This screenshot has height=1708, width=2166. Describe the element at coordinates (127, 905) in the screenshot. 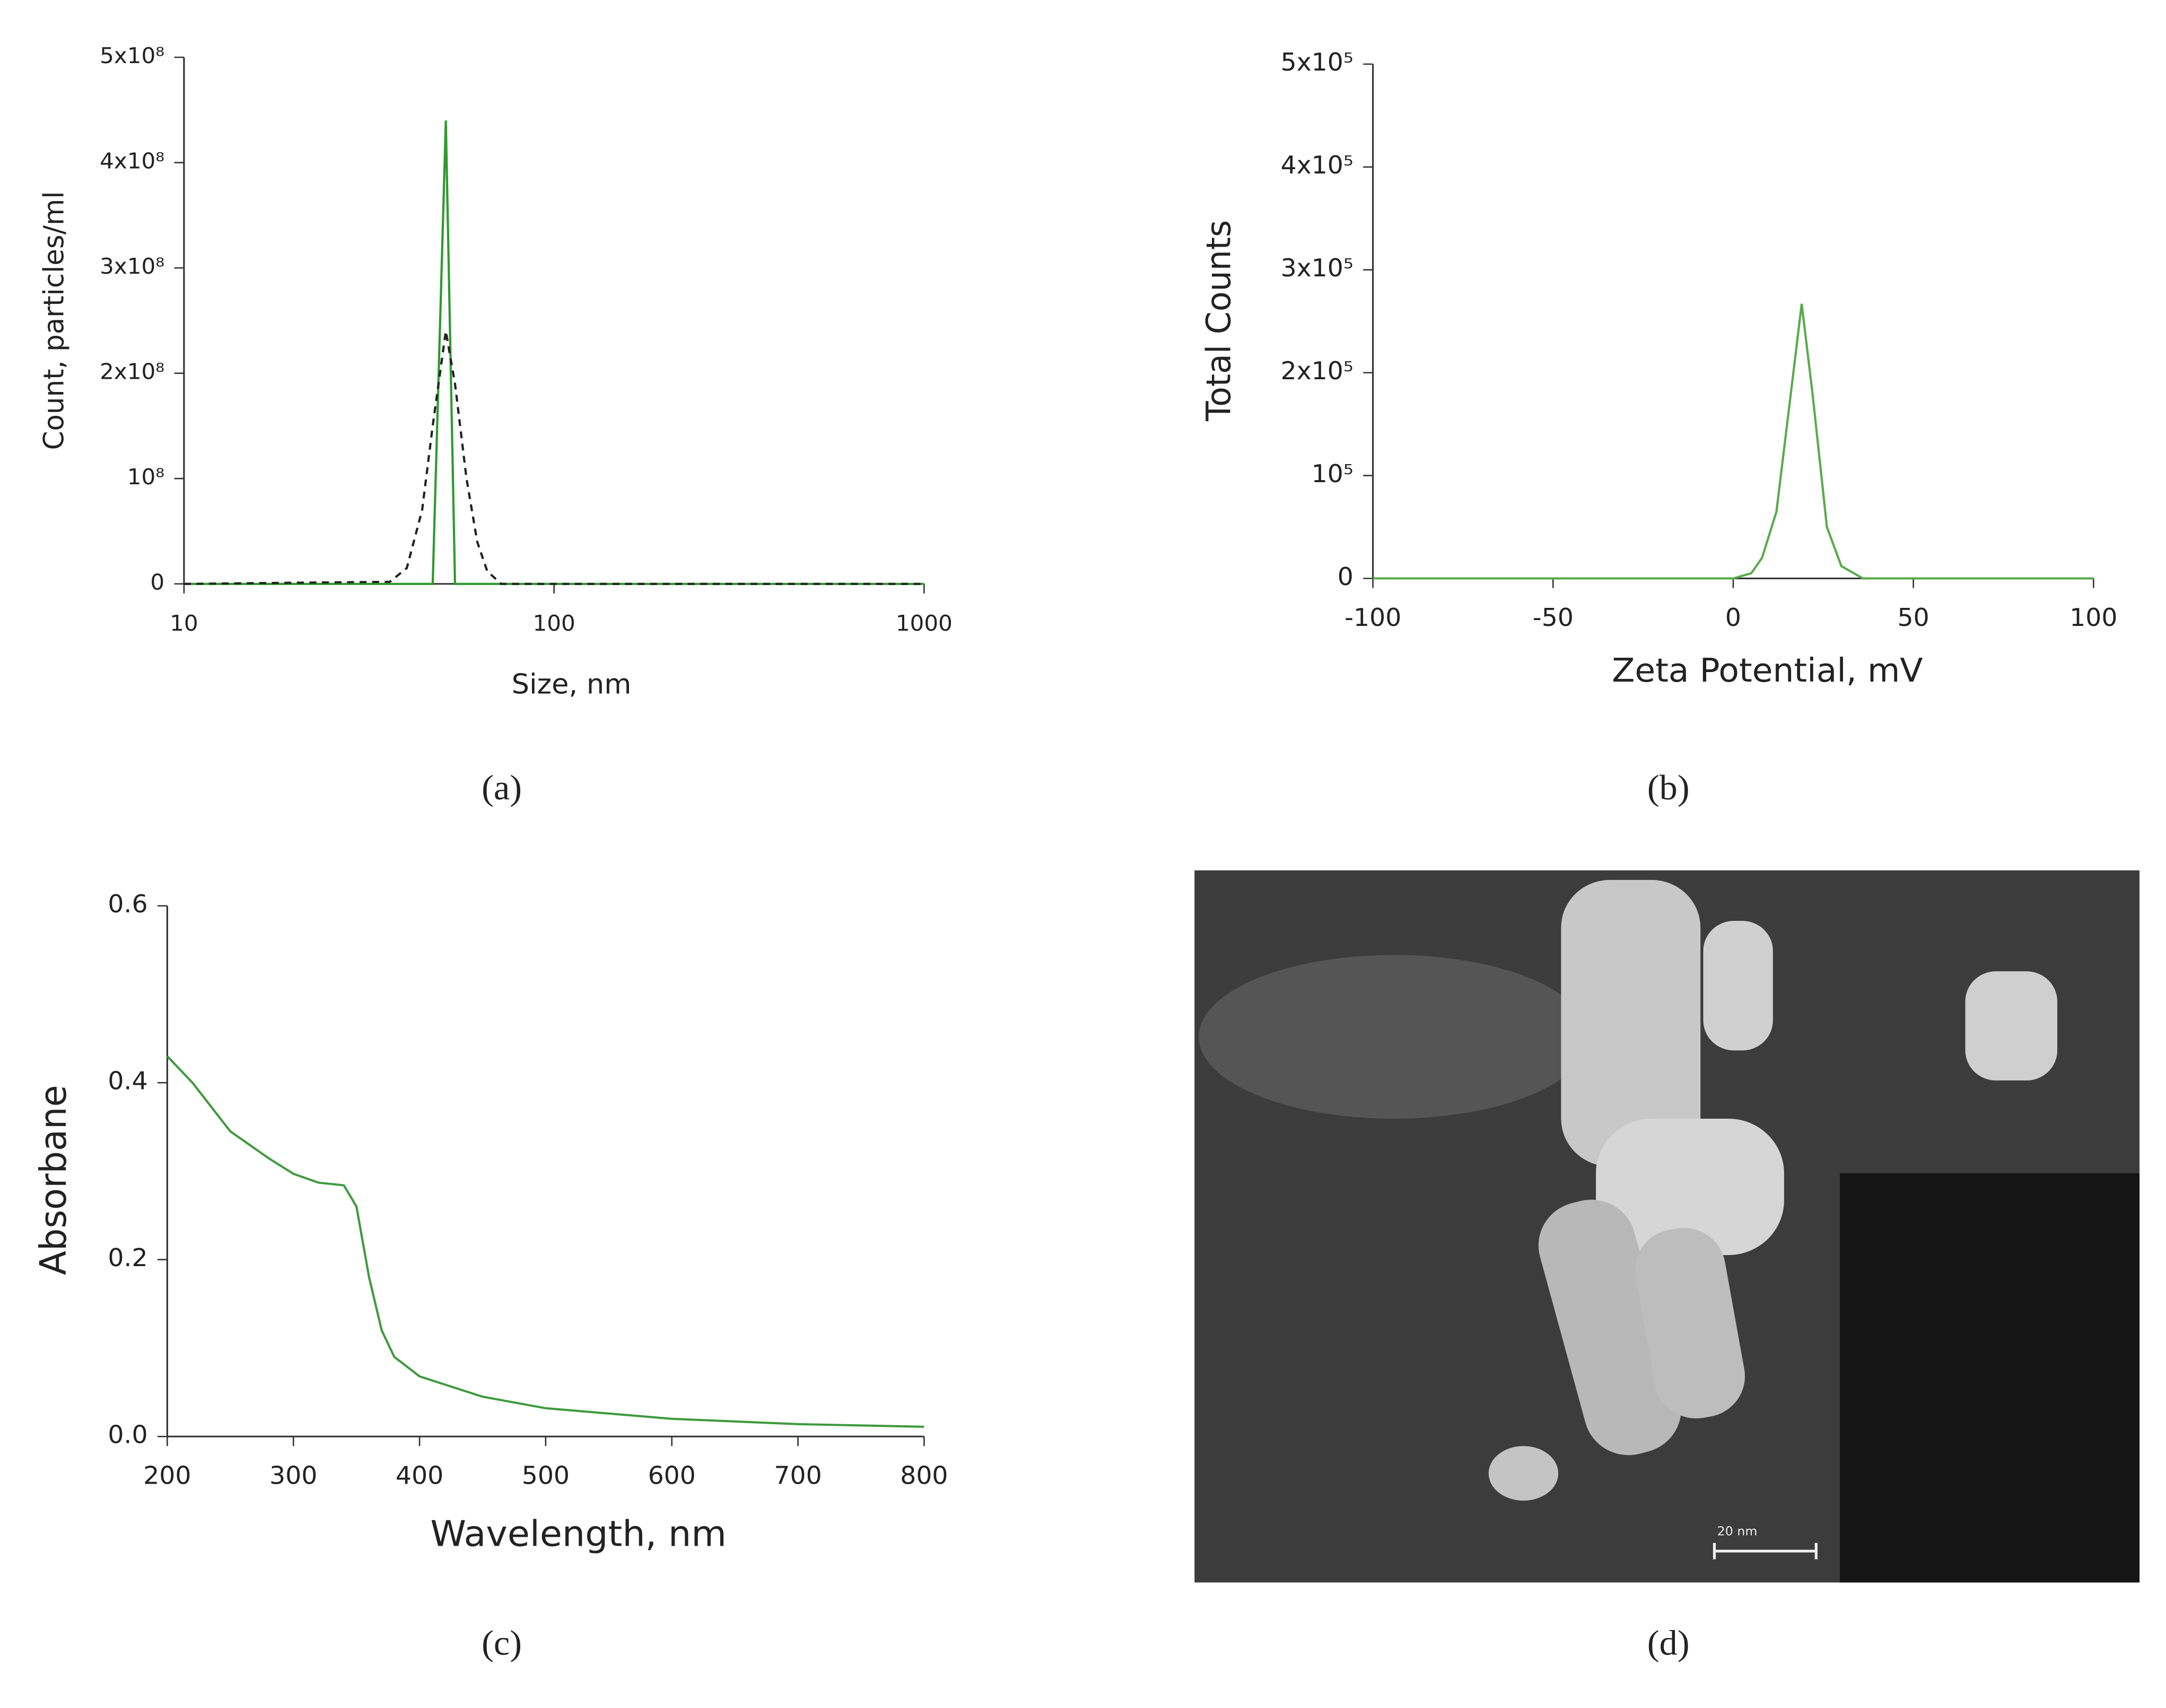

I see `y-tick-label: 0.6` at that location.